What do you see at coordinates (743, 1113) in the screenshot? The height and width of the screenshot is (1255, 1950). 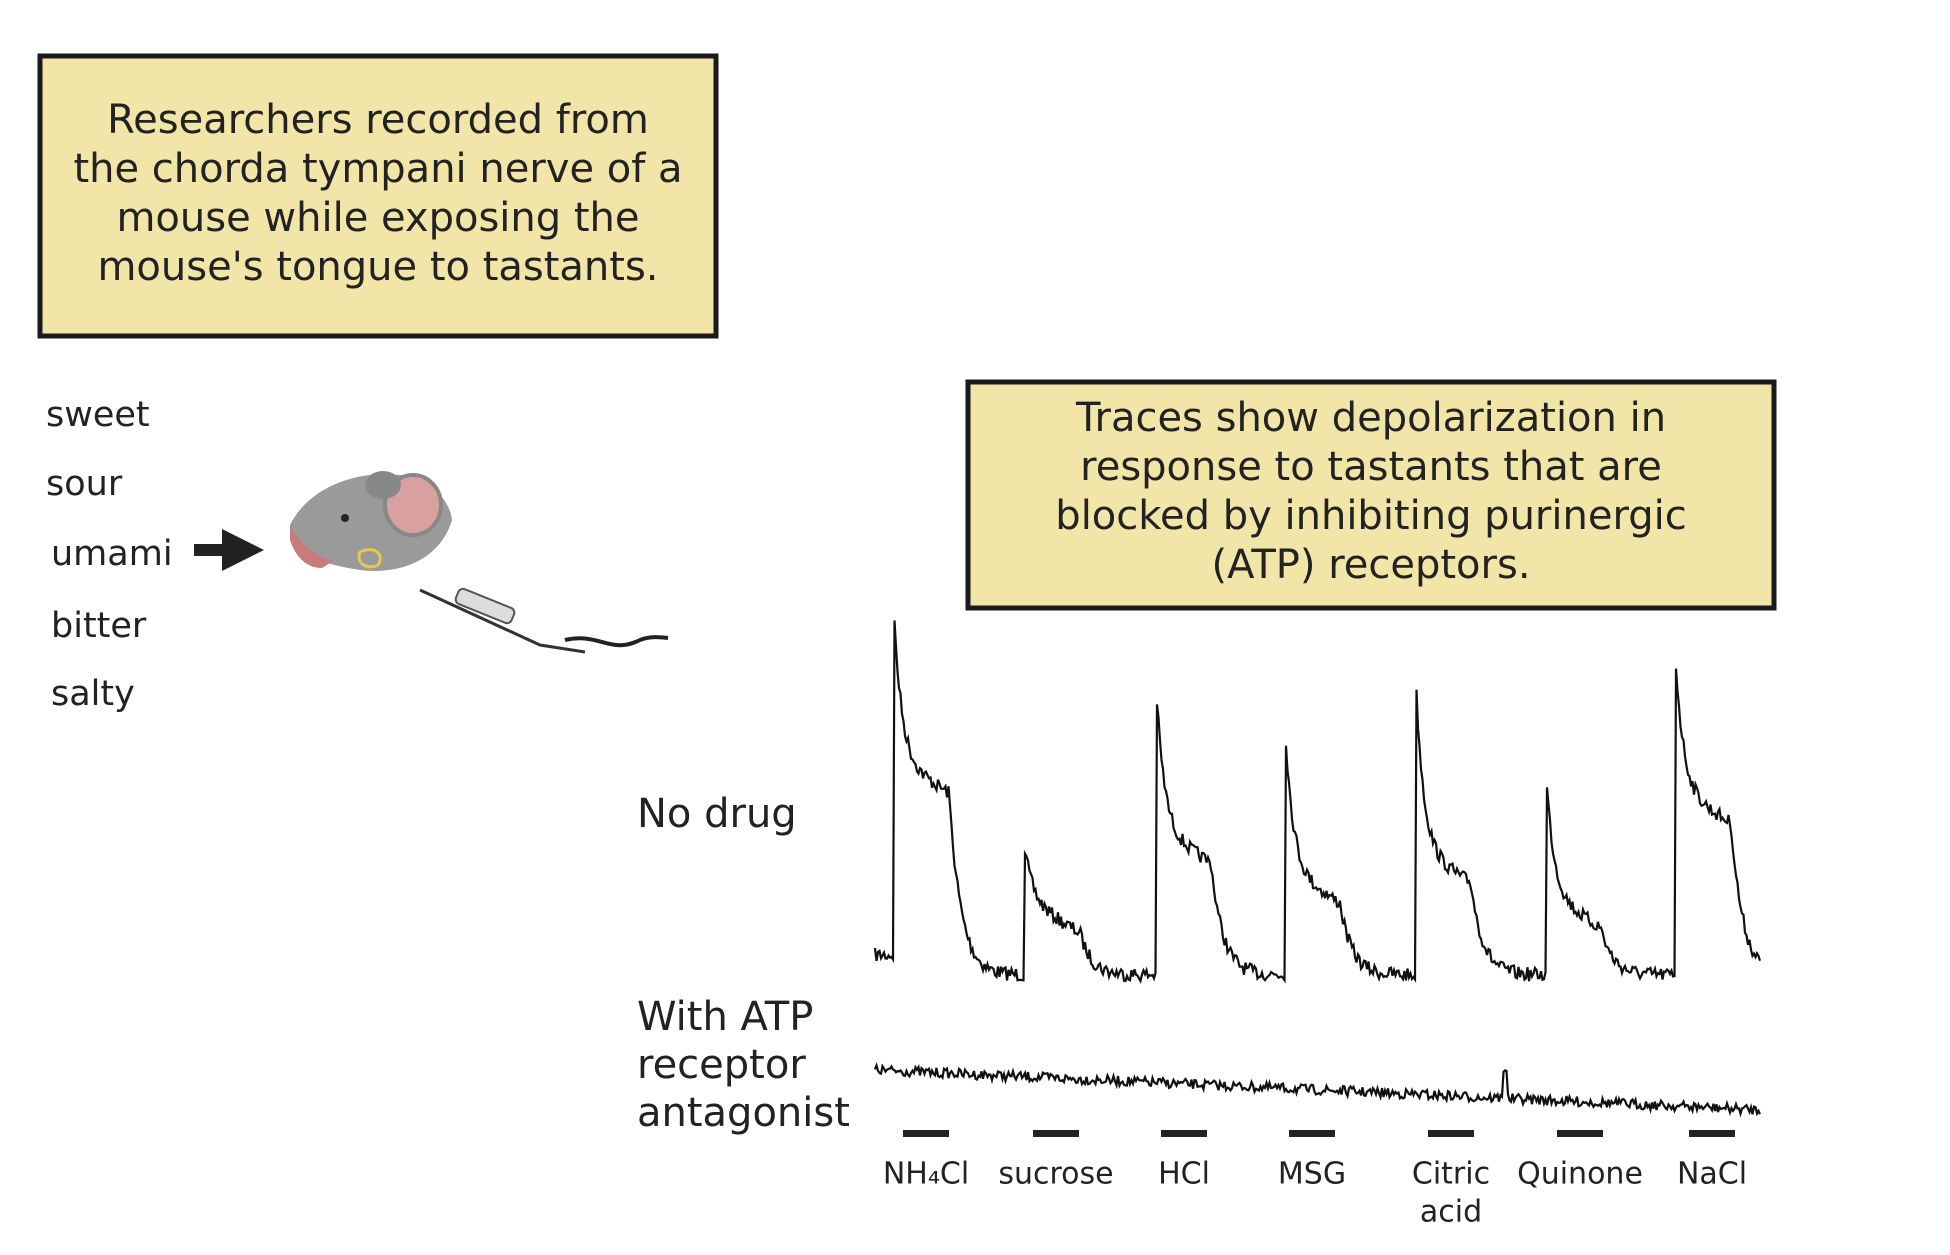 I see `trace-label: antagonist` at bounding box center [743, 1113].